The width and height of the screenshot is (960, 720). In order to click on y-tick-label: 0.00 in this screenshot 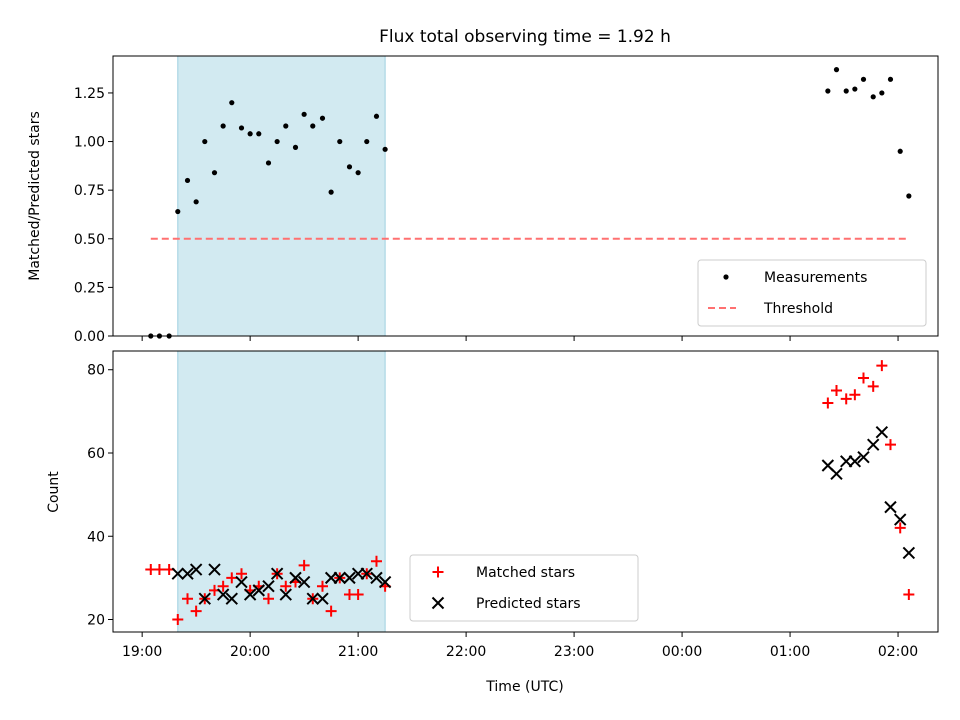, I will do `click(89, 337)`.